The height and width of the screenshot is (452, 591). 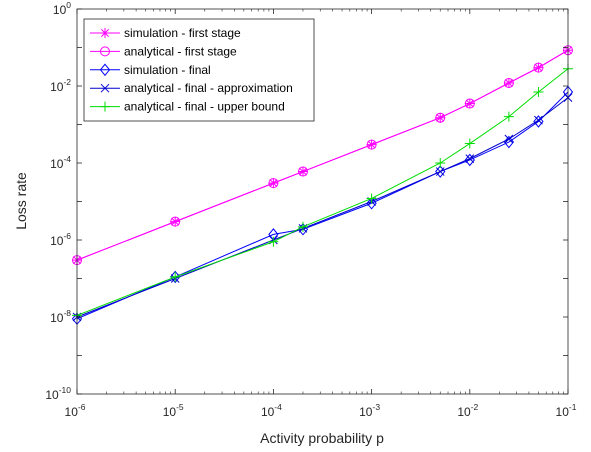 I want to click on legend-entry-analytical-first-stage: analytical - first stage, so click(x=163, y=51).